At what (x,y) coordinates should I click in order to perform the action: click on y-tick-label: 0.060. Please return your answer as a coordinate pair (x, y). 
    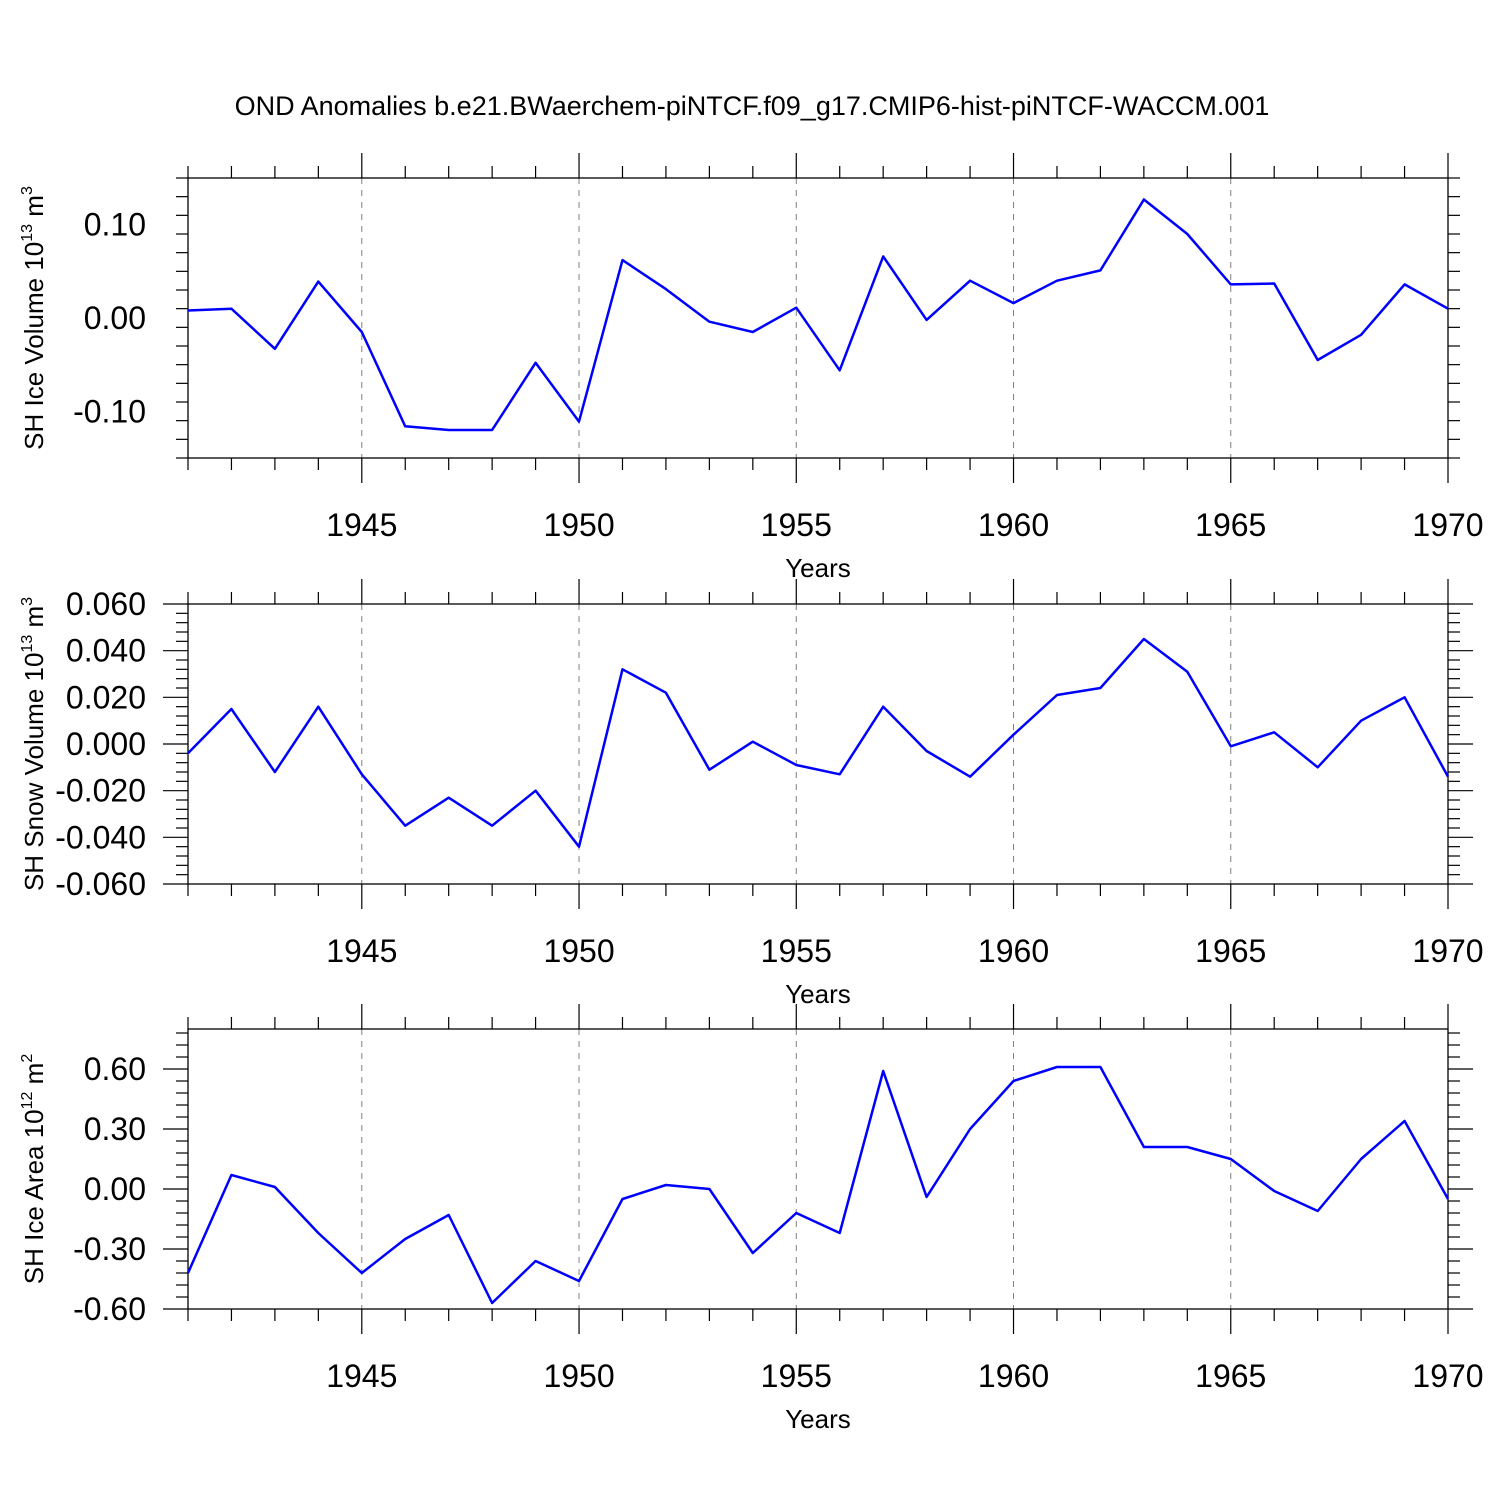
    Looking at the image, I should click on (106, 604).